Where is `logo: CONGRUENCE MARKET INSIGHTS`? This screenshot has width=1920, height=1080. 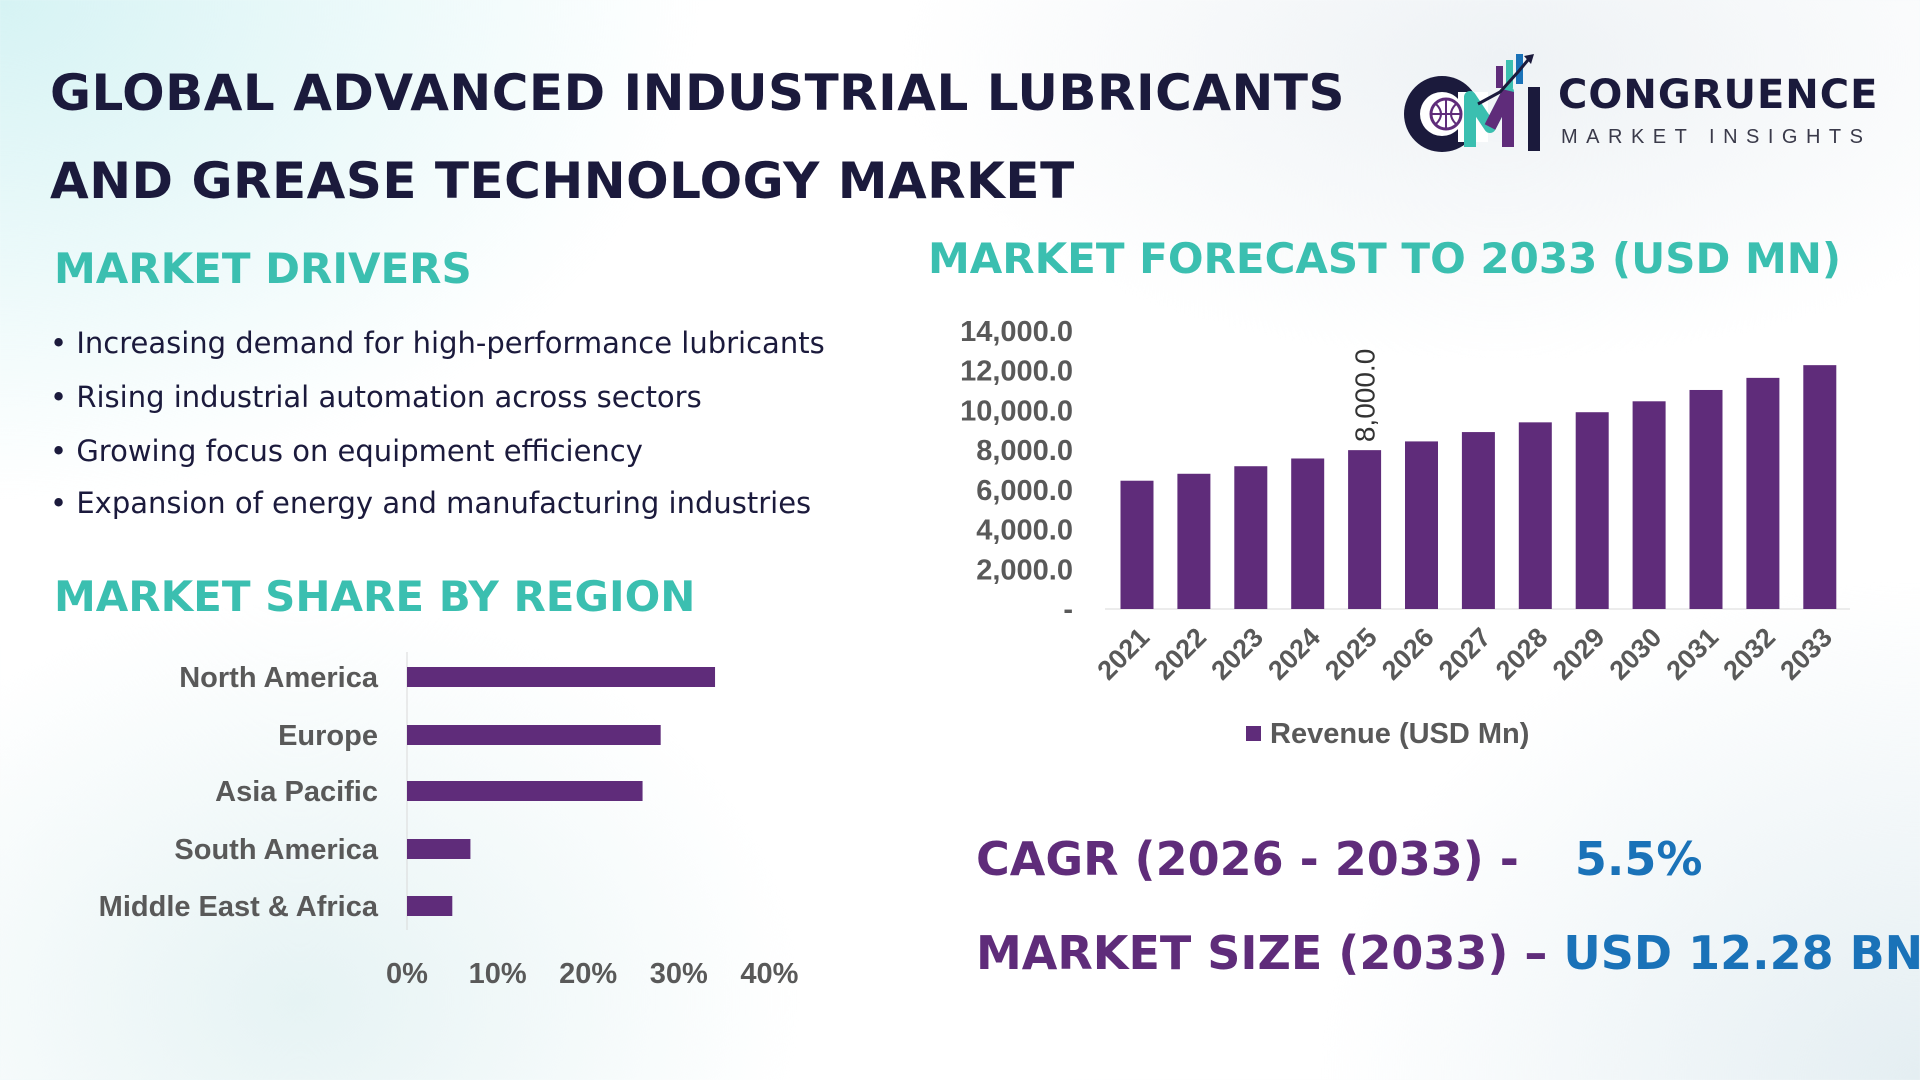 logo: CONGRUENCE MARKET INSIGHTS is located at coordinates (1645, 107).